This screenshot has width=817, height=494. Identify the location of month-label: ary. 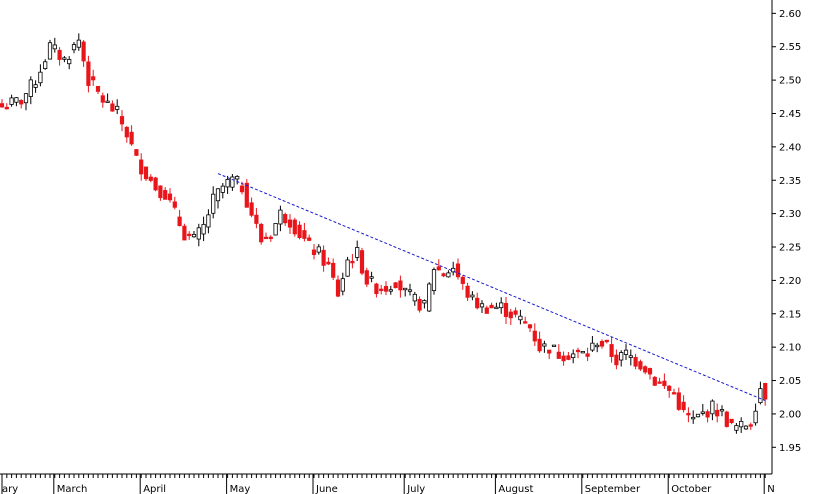
(10, 489).